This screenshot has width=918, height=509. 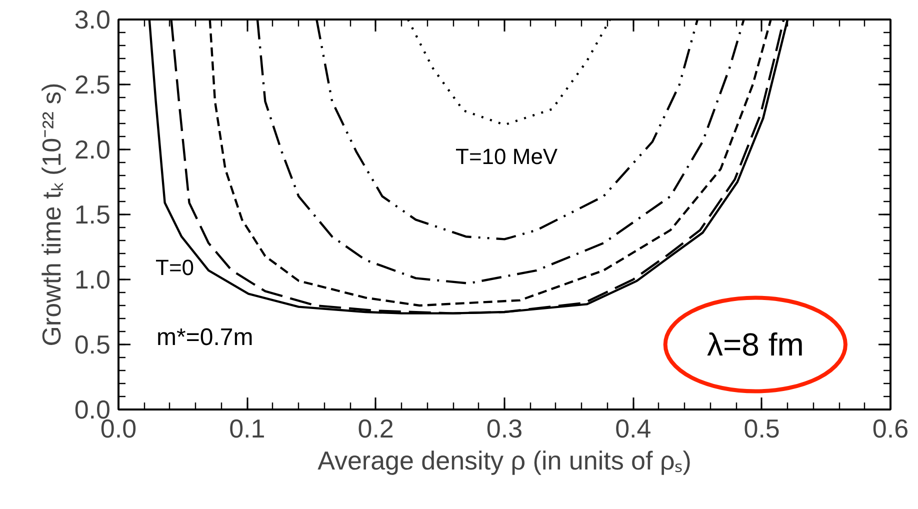 What do you see at coordinates (92, 279) in the screenshot?
I see `y-tick-label: 1.0` at bounding box center [92, 279].